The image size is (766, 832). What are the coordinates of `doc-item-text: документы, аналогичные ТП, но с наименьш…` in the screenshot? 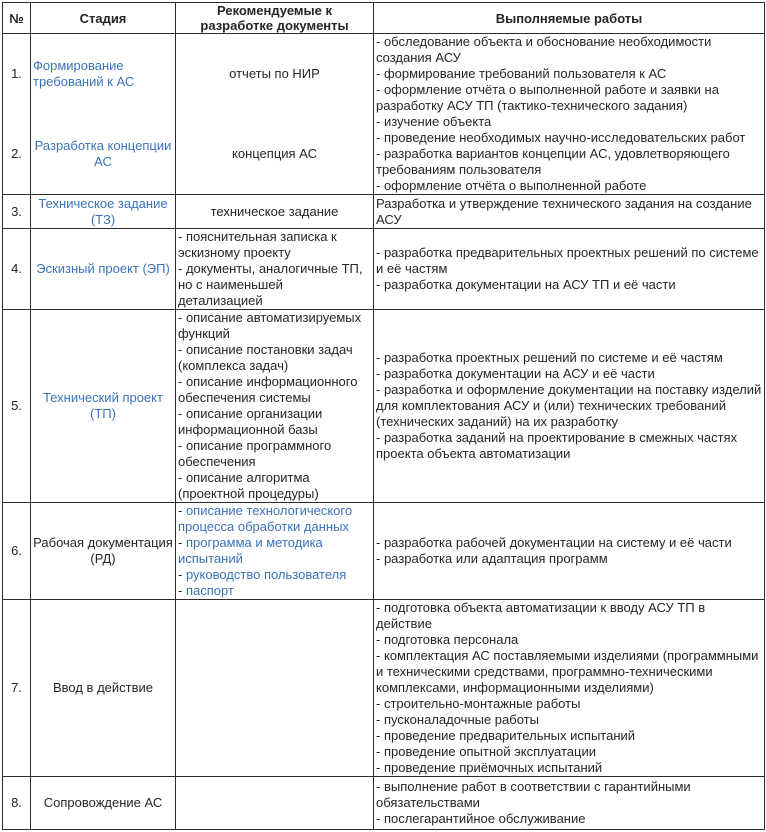 It's located at (270, 284).